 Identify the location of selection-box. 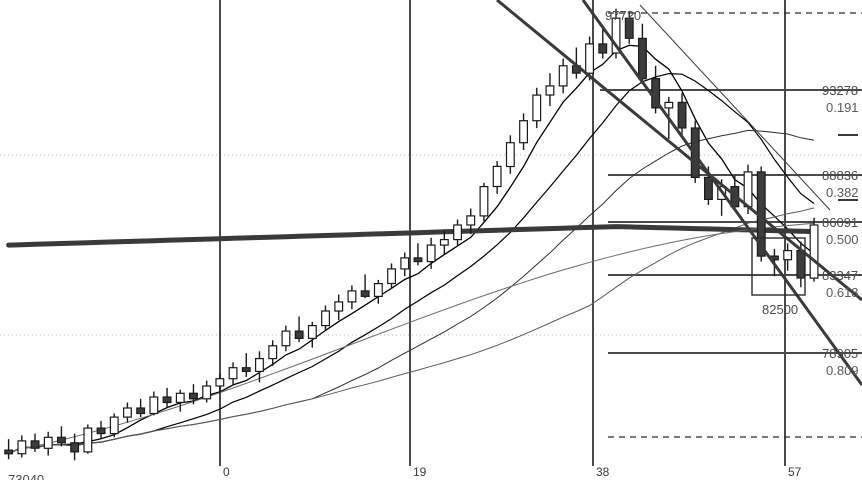
(778, 266).